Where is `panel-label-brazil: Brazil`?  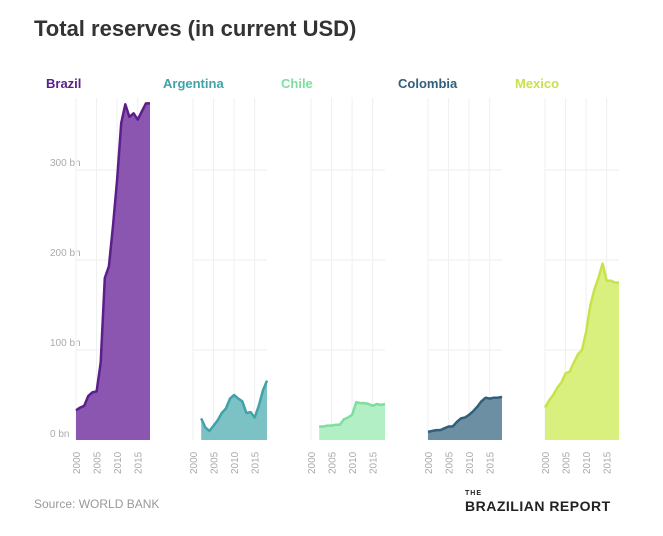 panel-label-brazil: Brazil is located at coordinates (63, 83).